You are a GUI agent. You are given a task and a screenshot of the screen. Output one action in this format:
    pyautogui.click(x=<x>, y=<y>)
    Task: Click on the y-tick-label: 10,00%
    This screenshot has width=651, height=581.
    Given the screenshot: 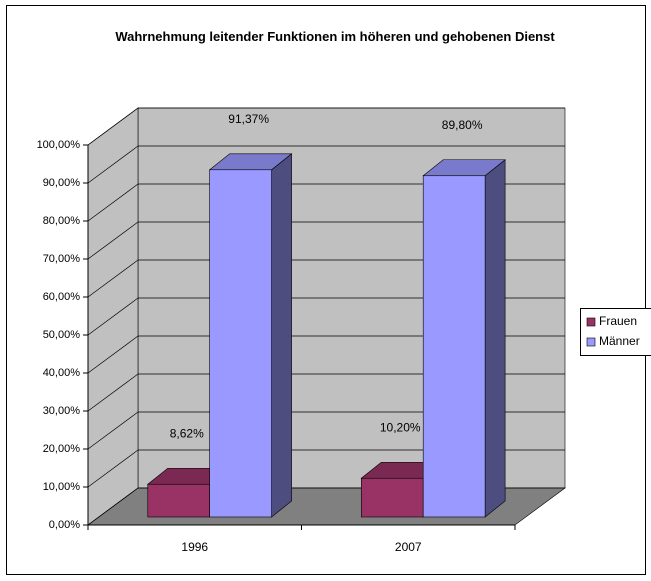 What is the action you would take?
    pyautogui.click(x=62, y=487)
    